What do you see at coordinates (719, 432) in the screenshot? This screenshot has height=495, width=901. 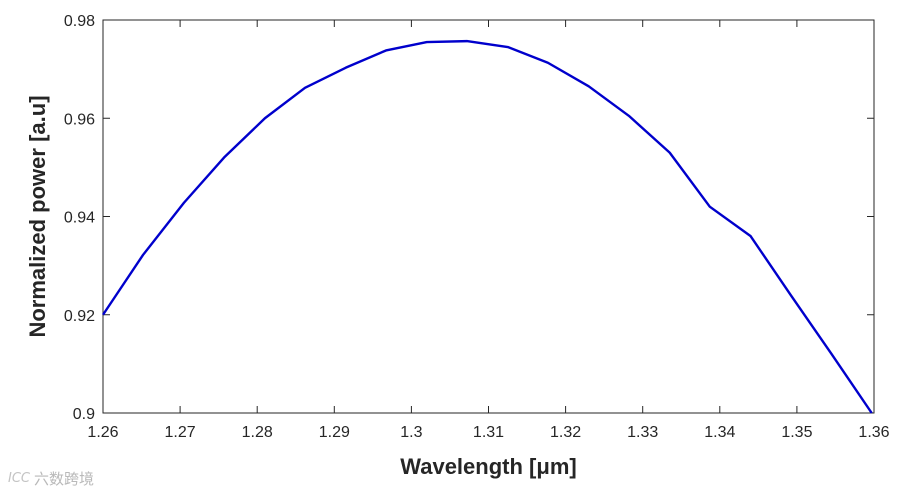 I see `x-tick-label: 1.34` at bounding box center [719, 432].